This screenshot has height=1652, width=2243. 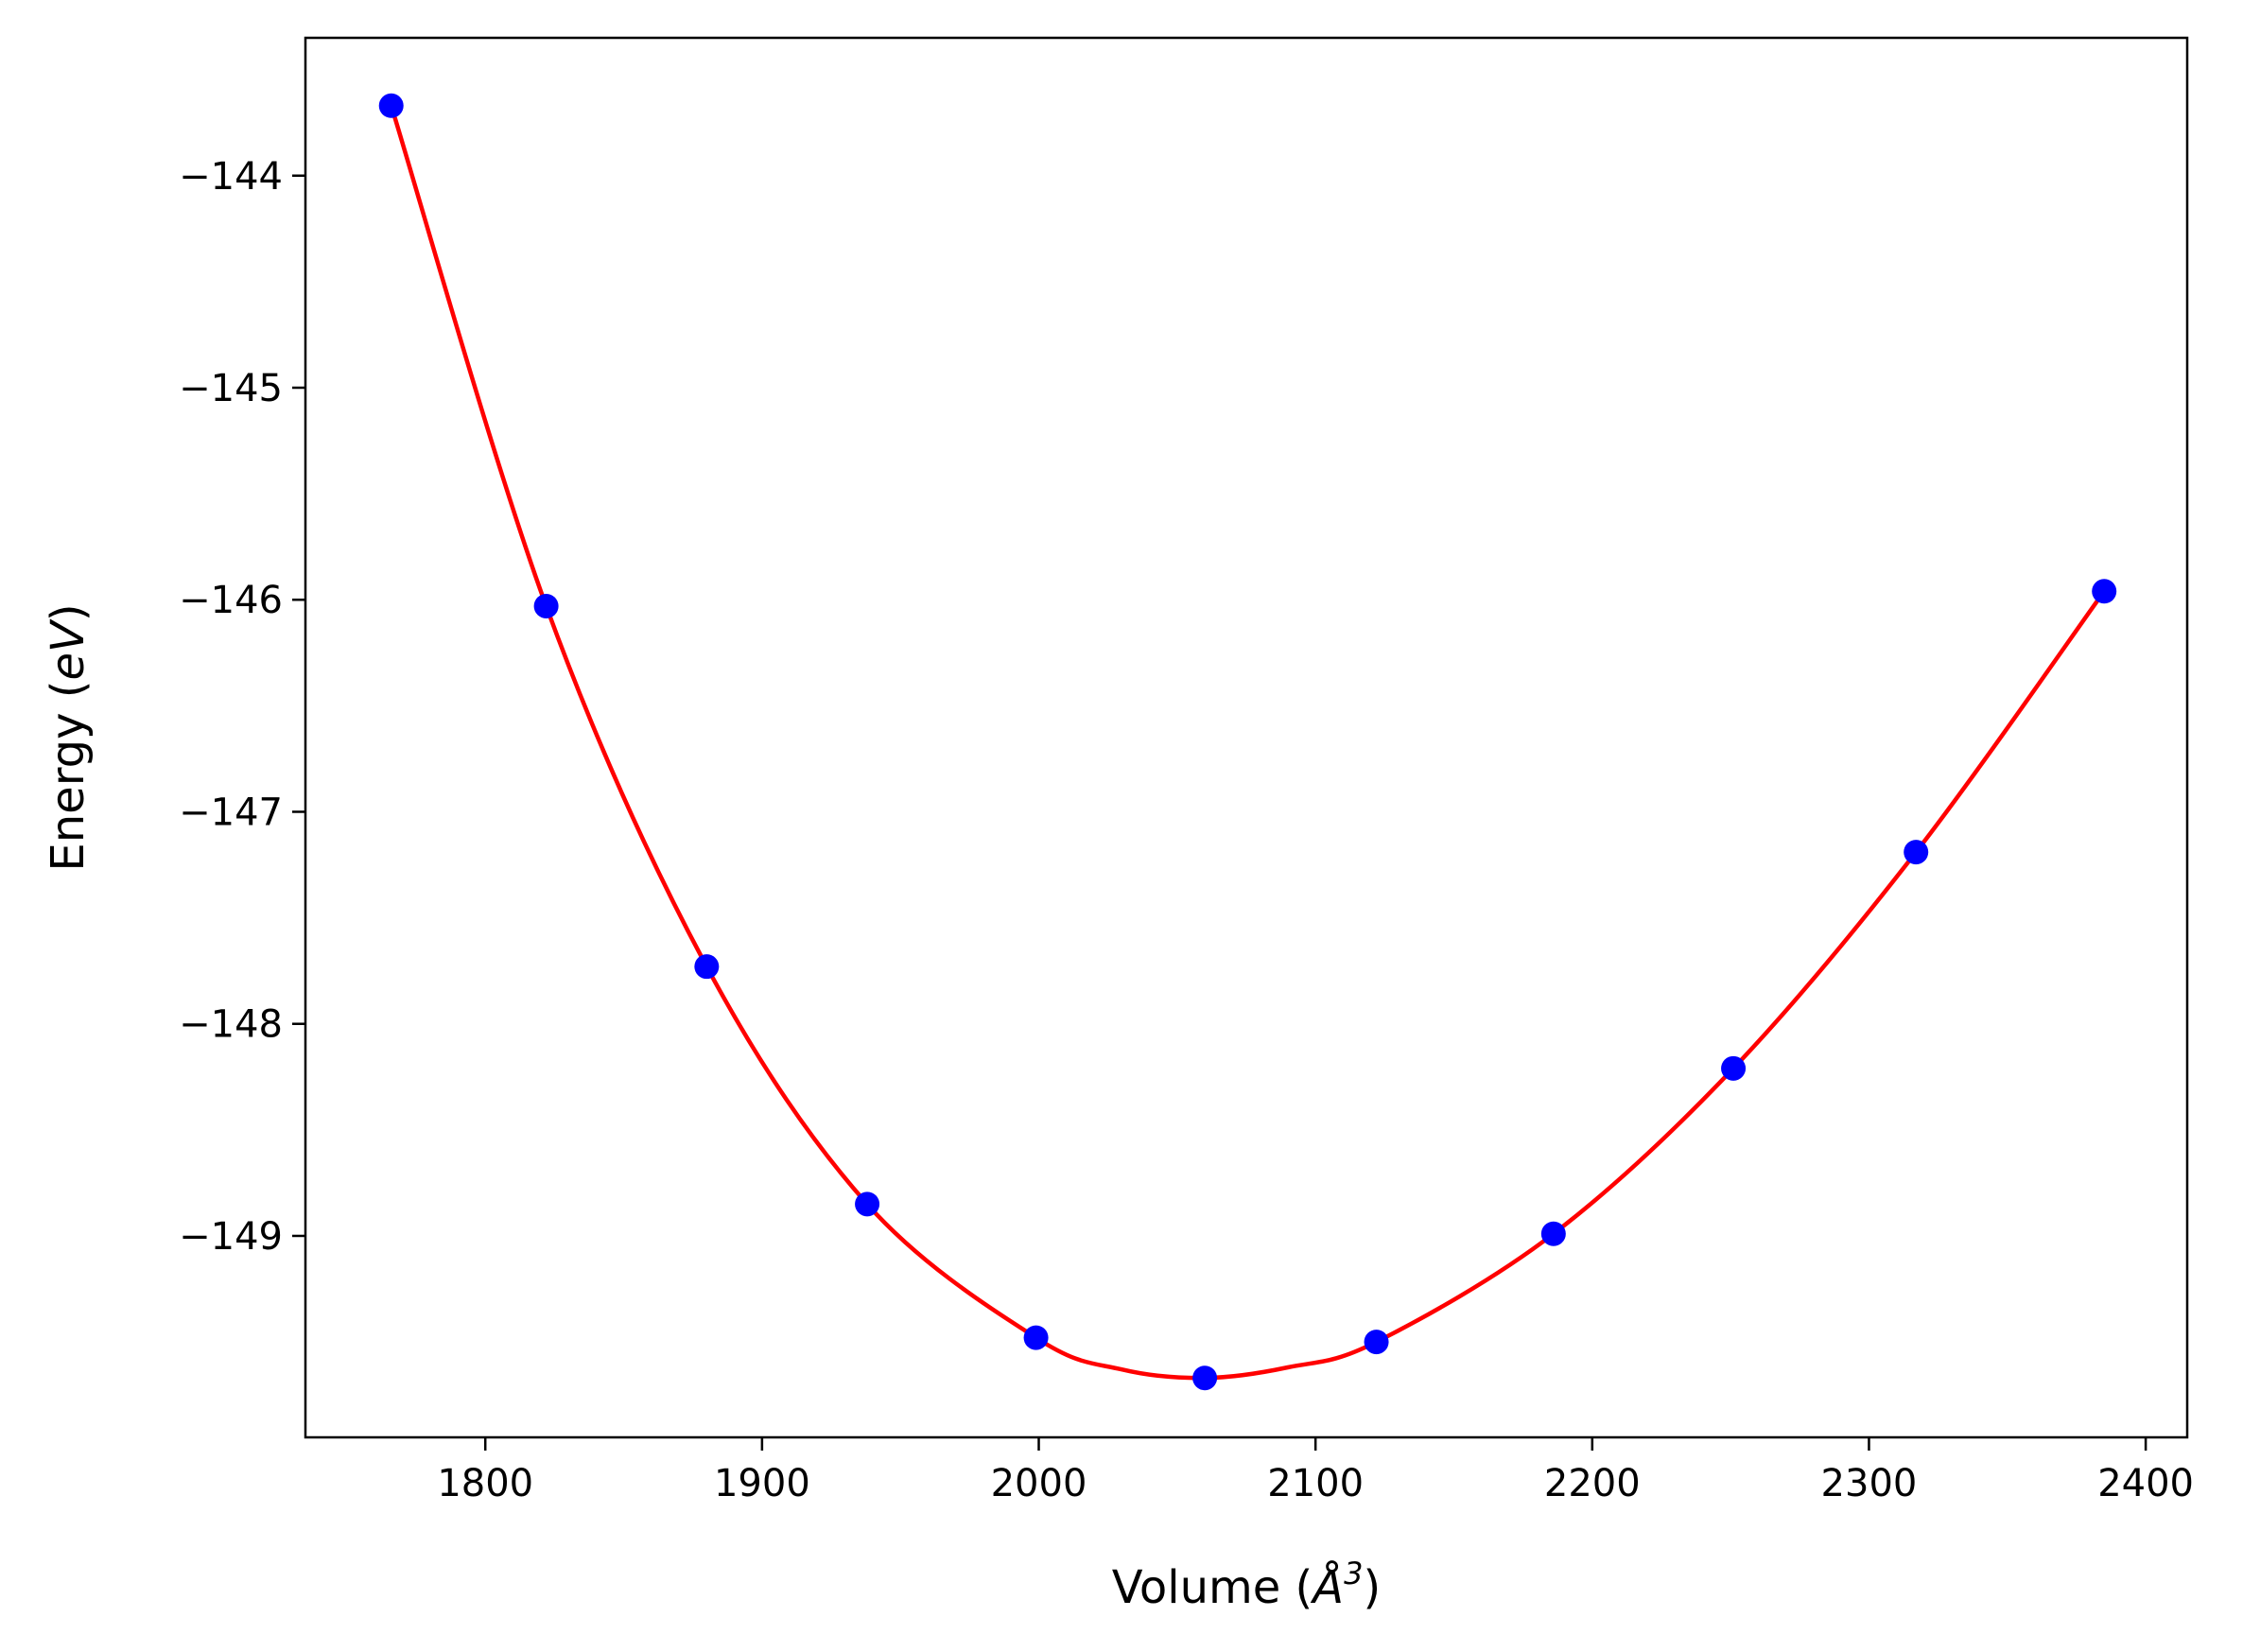 I want to click on x-axis: 1800 1900 2000 2100 2200 2300 2400, so click(x=1315, y=1471).